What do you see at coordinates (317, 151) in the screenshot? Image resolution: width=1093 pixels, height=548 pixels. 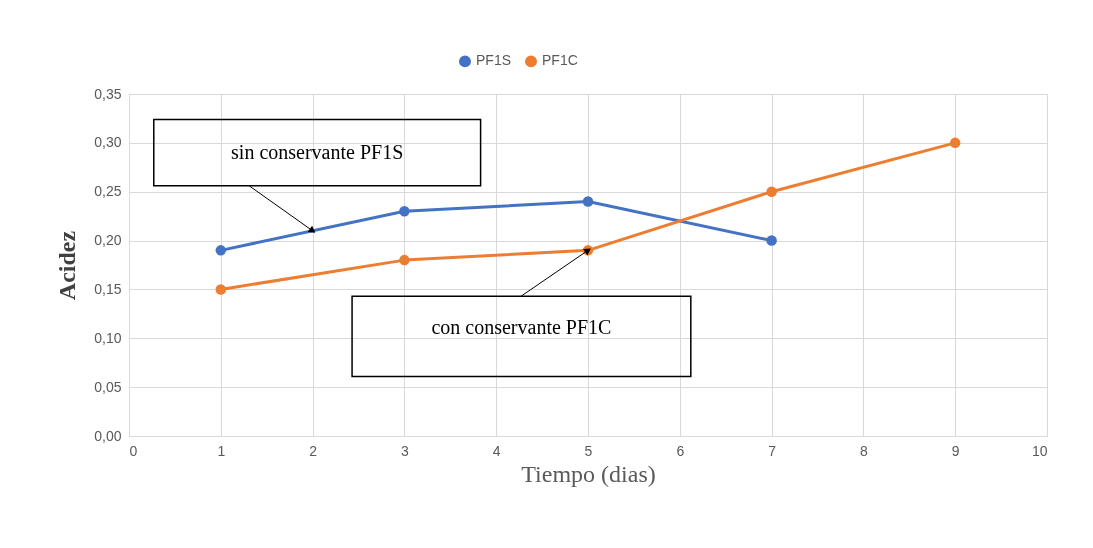 I see `annotation: sin conservante PF1S` at bounding box center [317, 151].